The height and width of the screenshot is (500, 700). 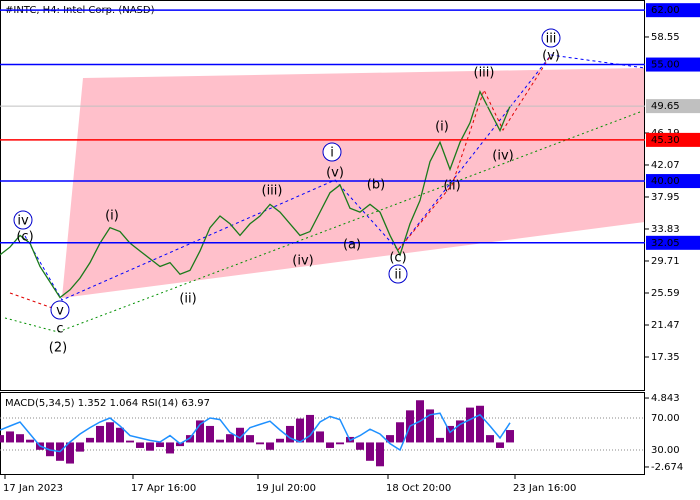 I want to click on y-tick-label: 58.55, so click(x=665, y=37).